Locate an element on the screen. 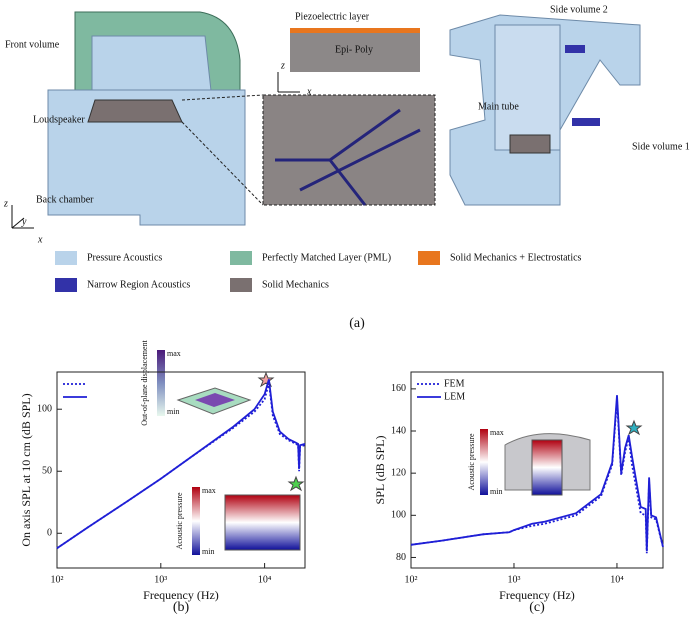 This screenshot has width=700, height=622. zoom-inset is located at coordinates (349, 150).